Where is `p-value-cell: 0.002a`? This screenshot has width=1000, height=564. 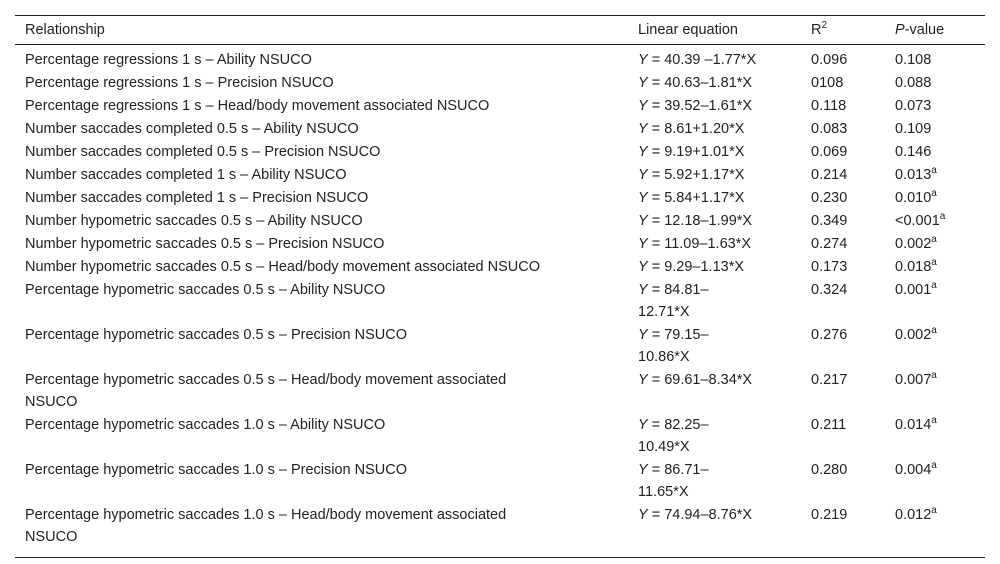 p-value-cell: 0.002a is located at coordinates (935, 345).